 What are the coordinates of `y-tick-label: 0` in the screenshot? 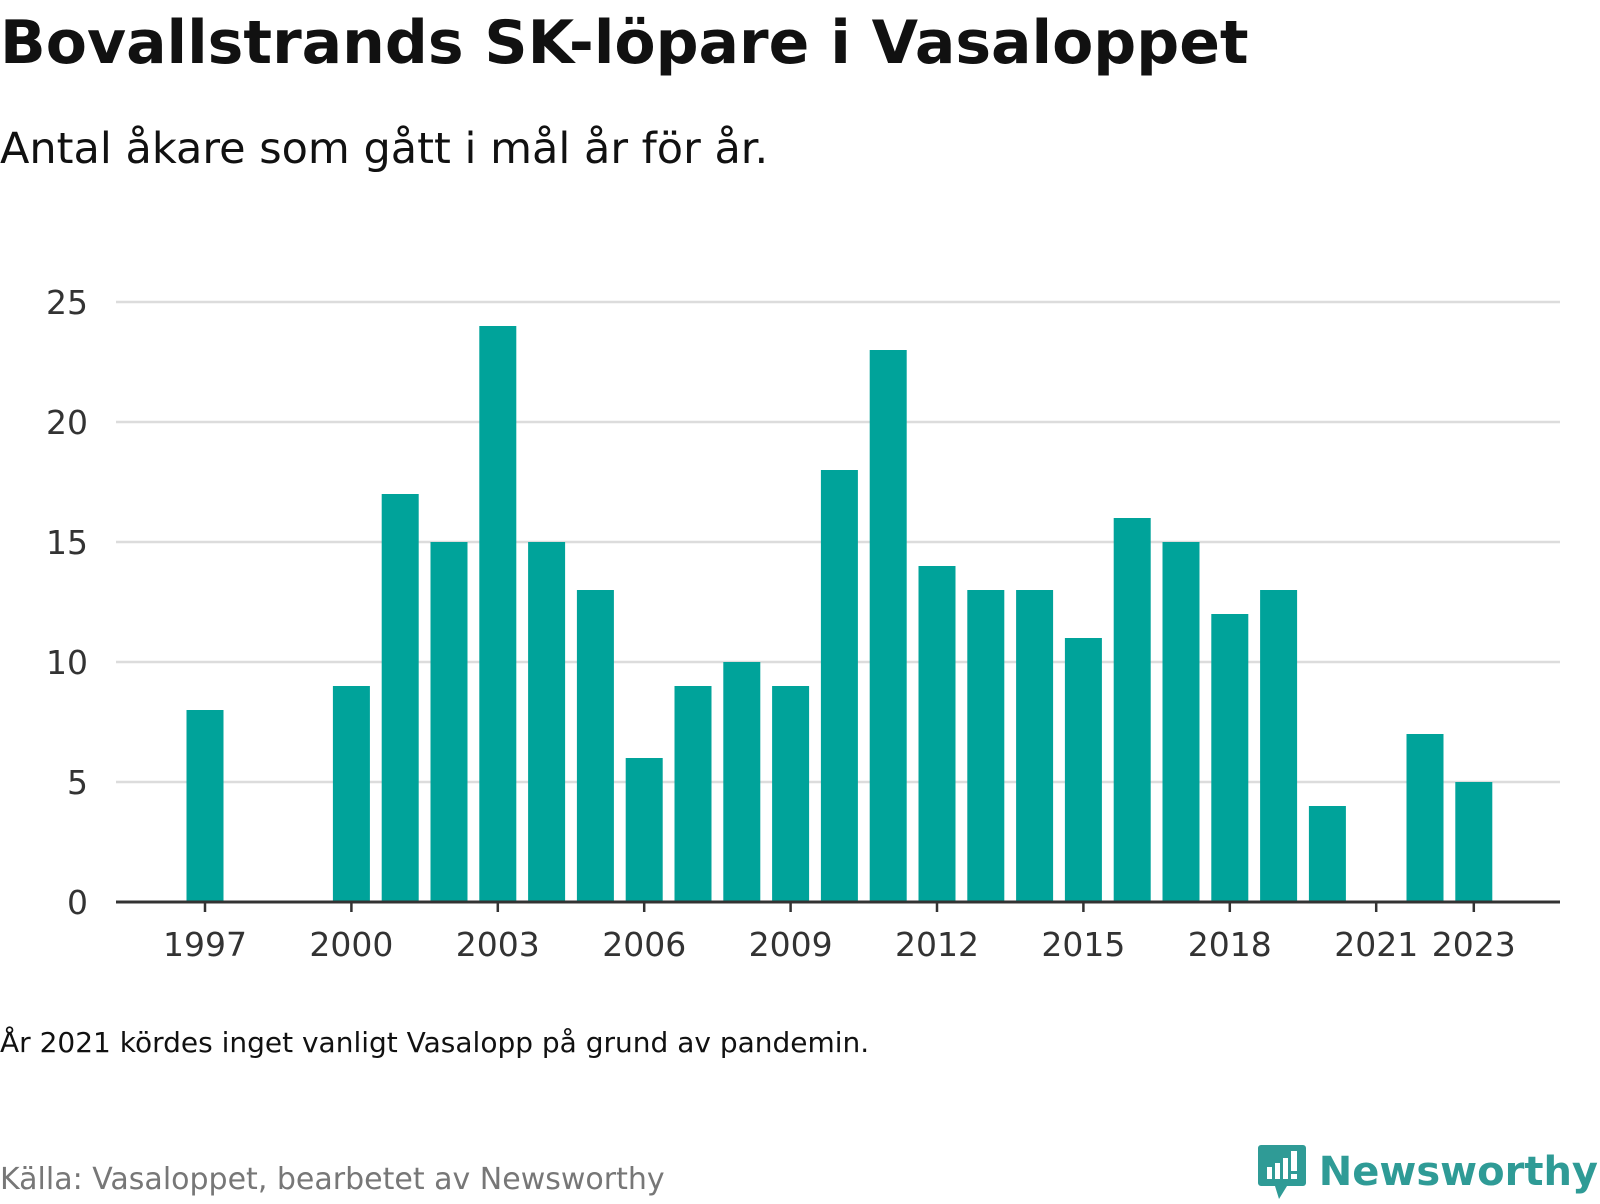 It's located at (77, 902).